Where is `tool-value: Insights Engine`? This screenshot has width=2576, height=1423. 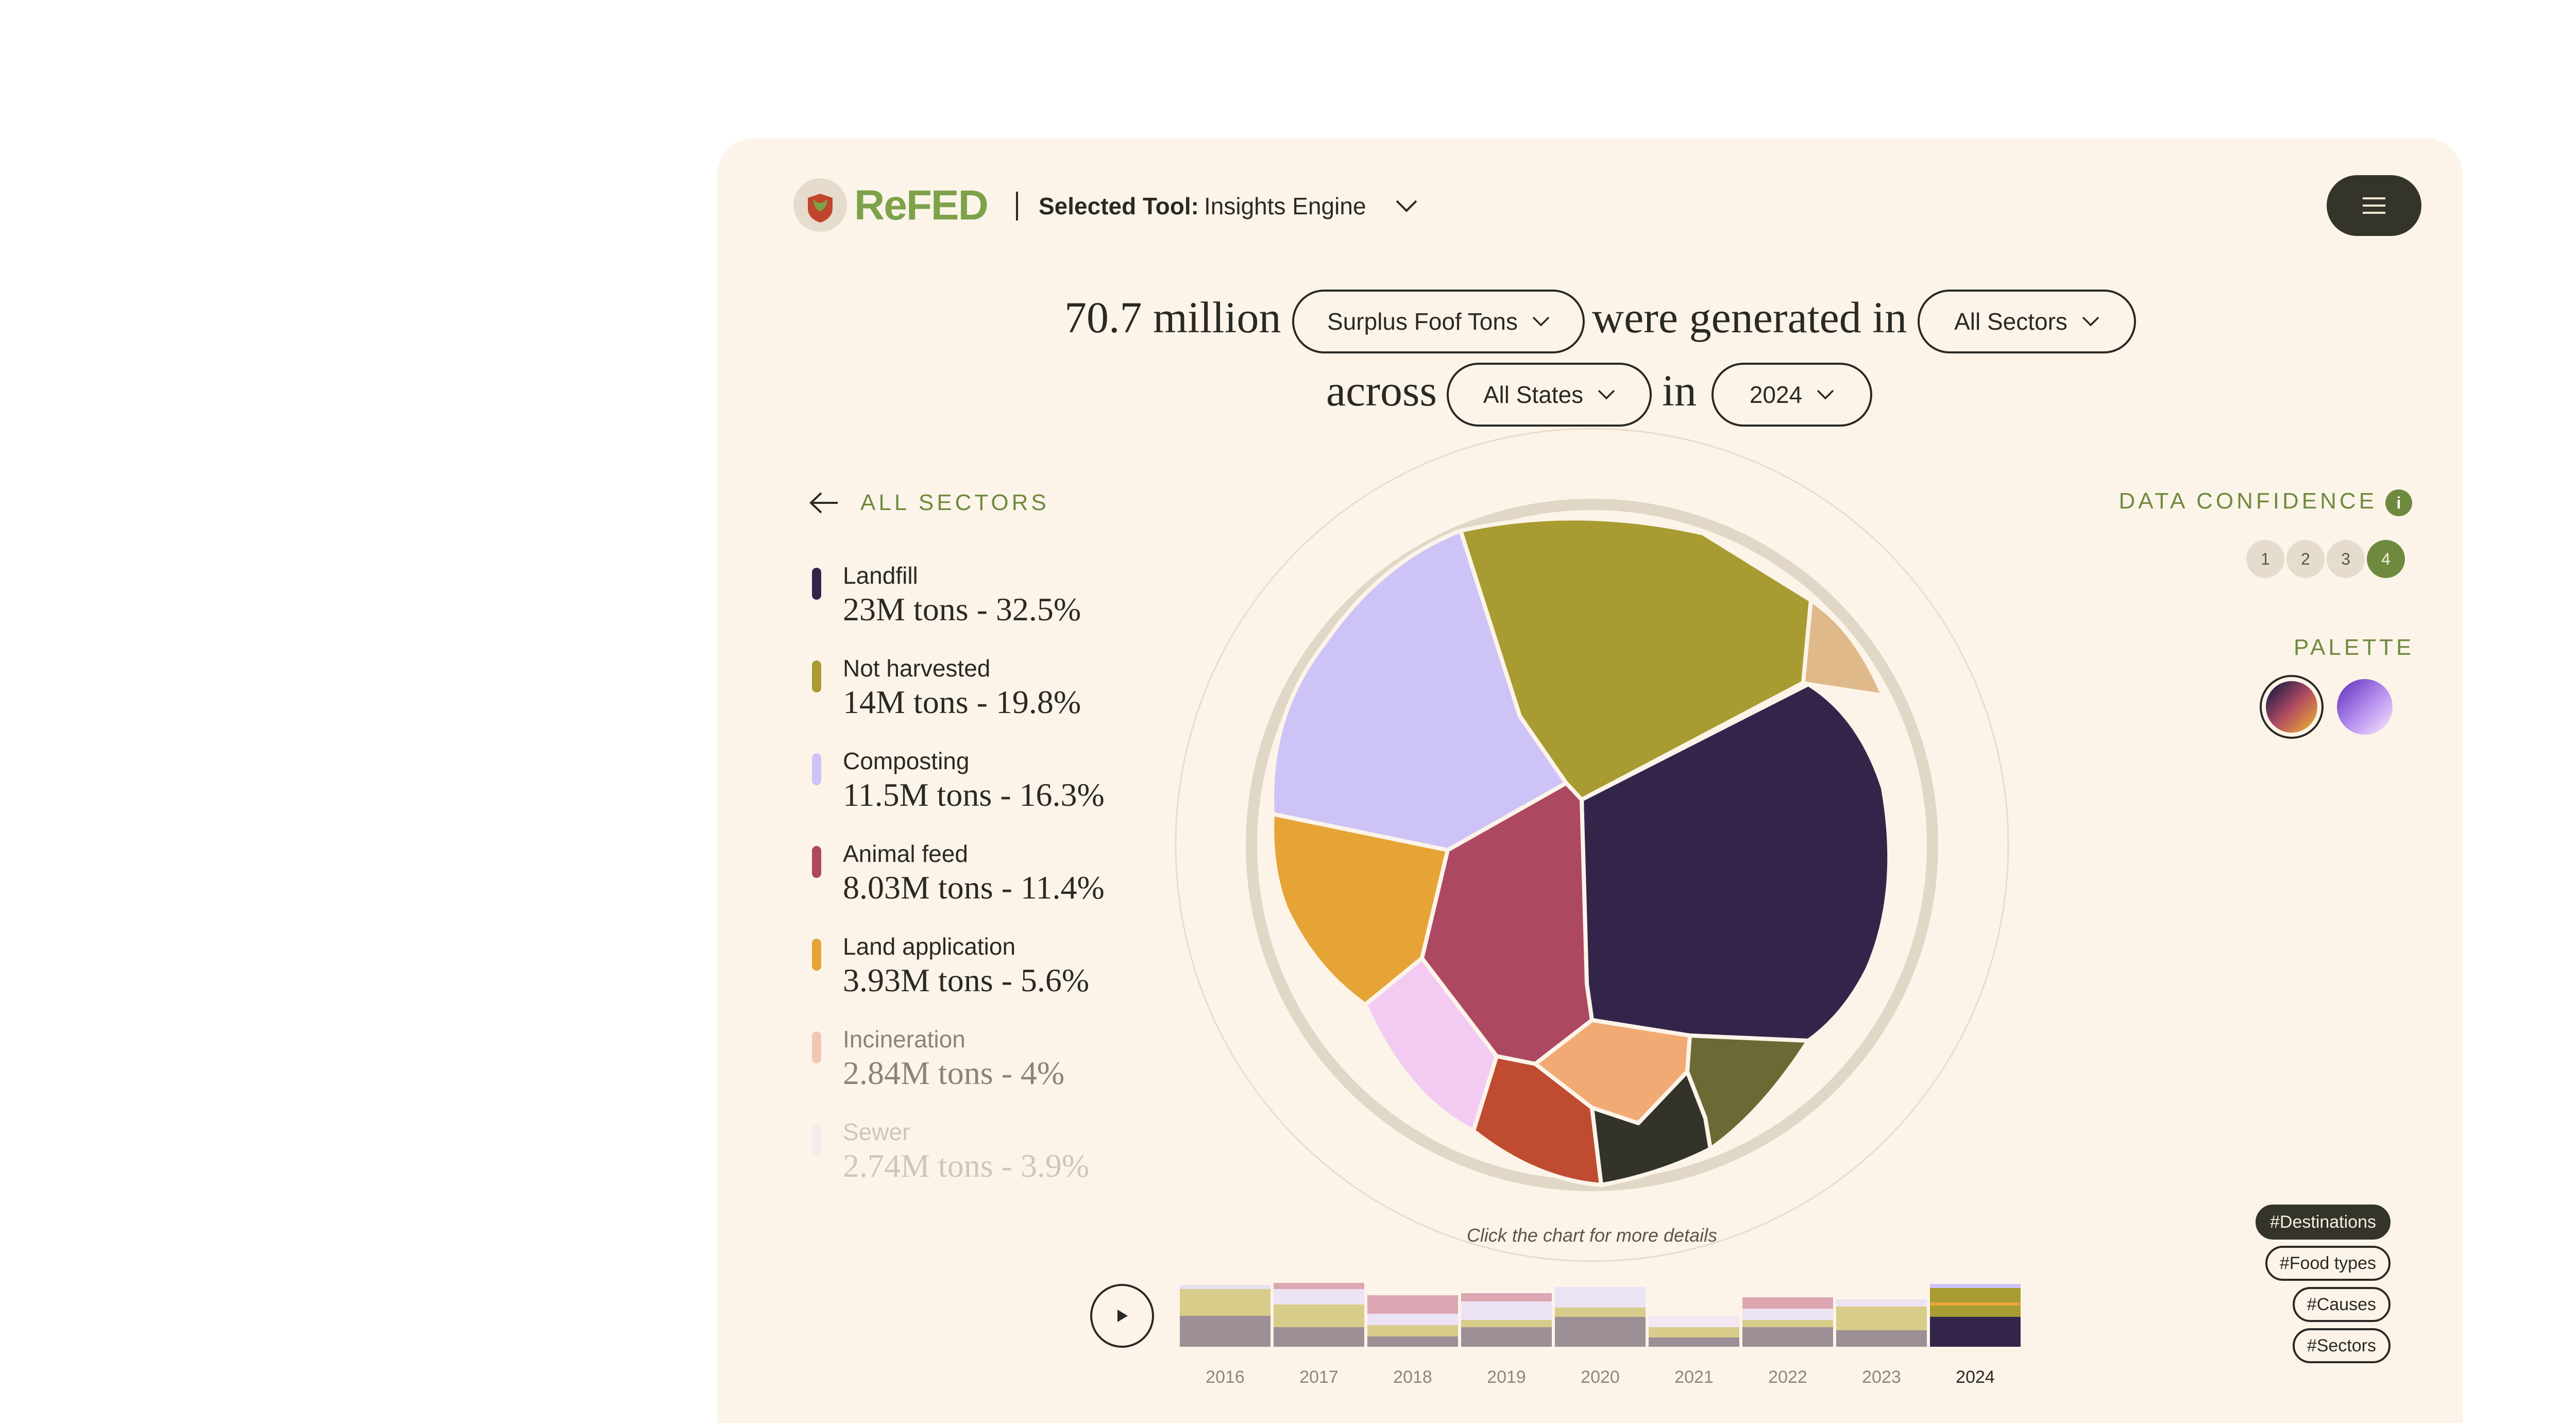
tool-value: Insights Engine is located at coordinates (1285, 206).